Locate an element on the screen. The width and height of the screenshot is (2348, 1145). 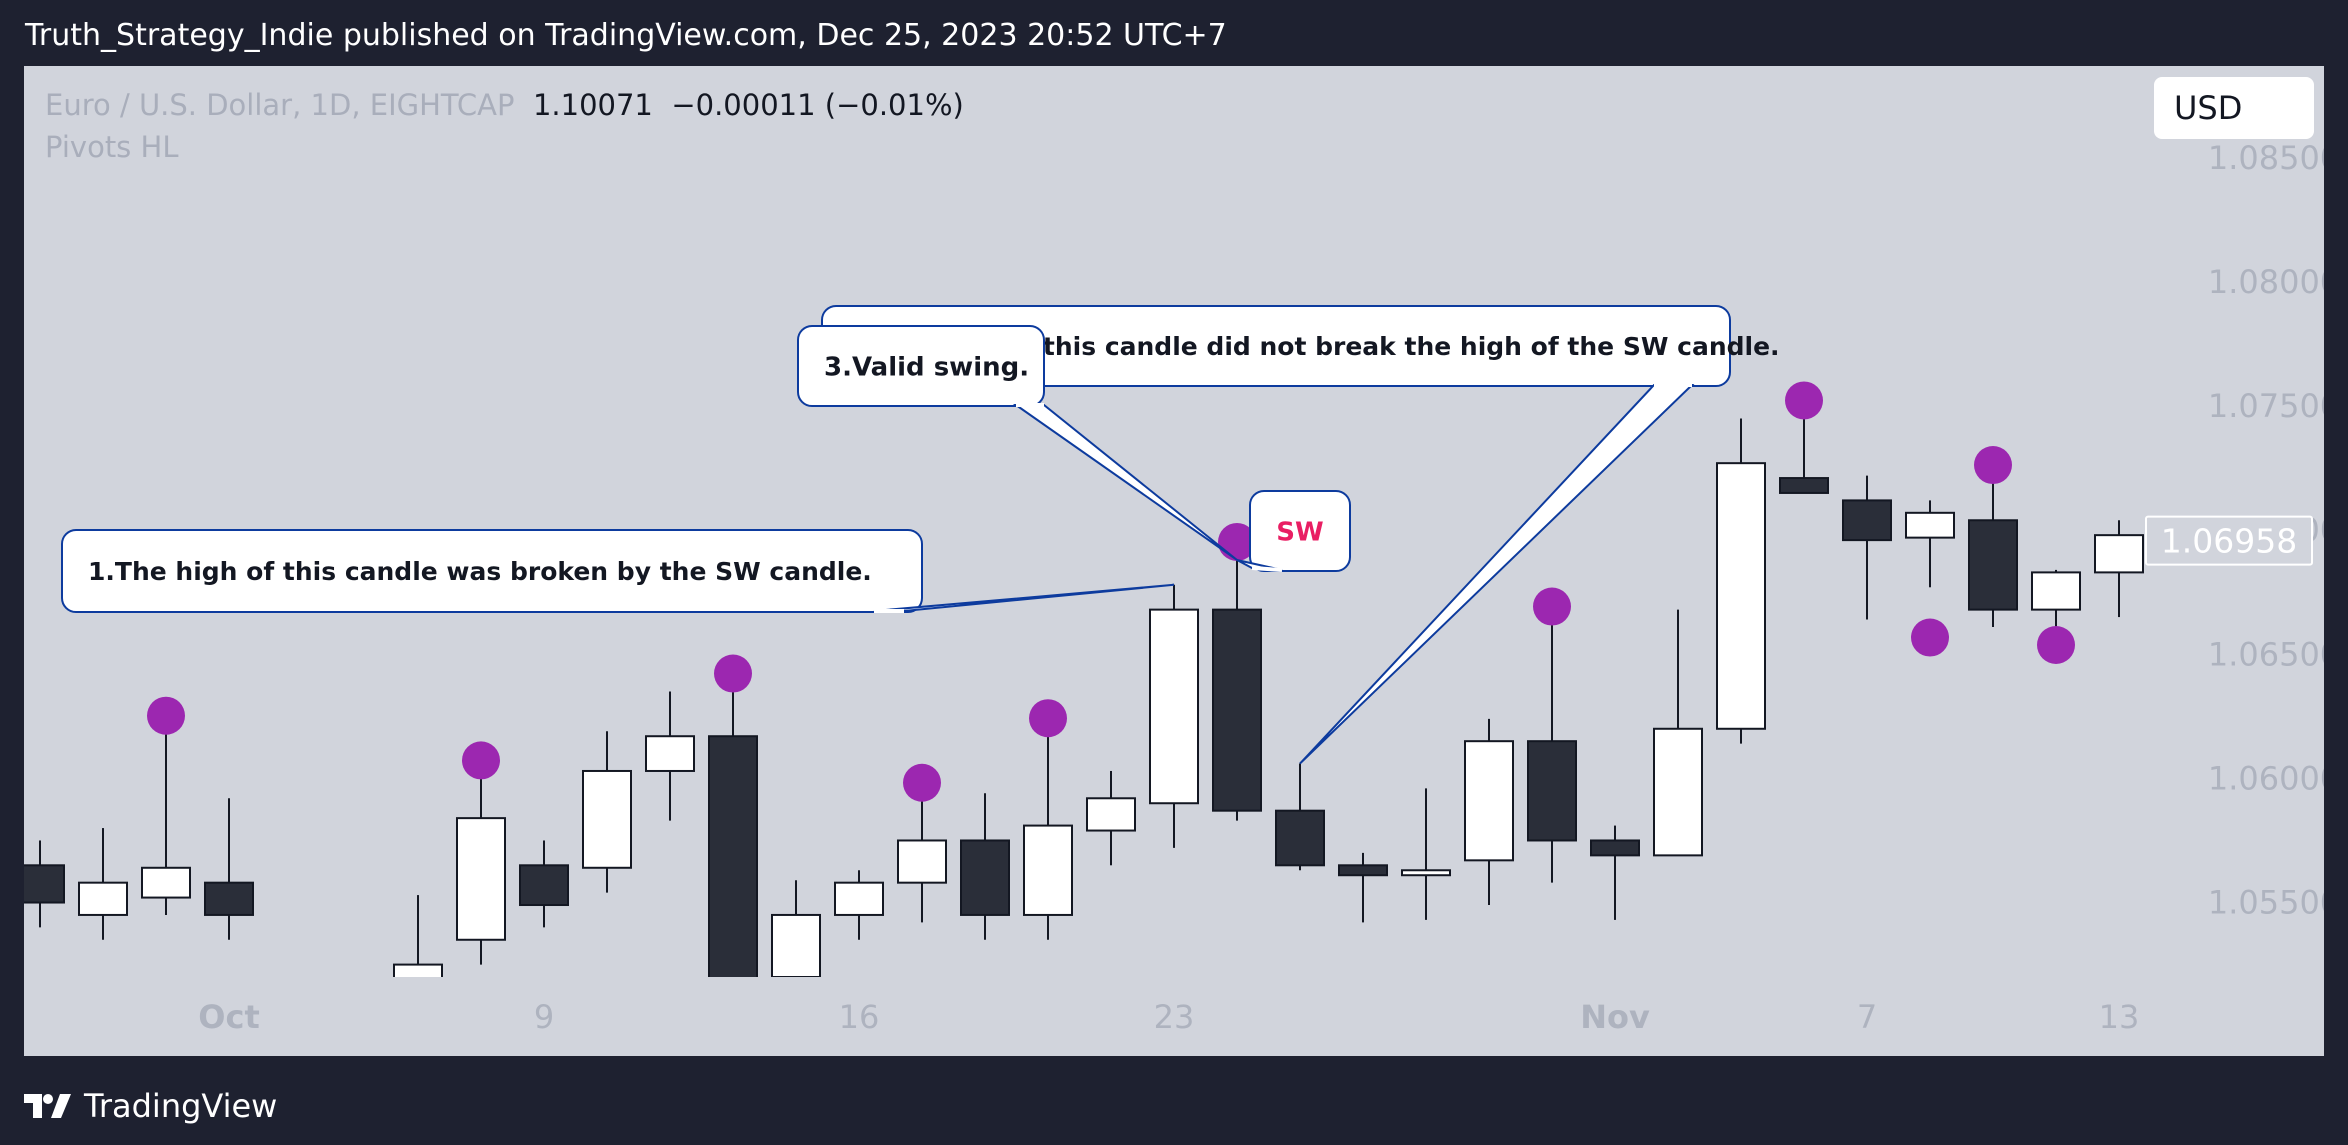
current-price-label: 1.06958 is located at coordinates (2229, 541).